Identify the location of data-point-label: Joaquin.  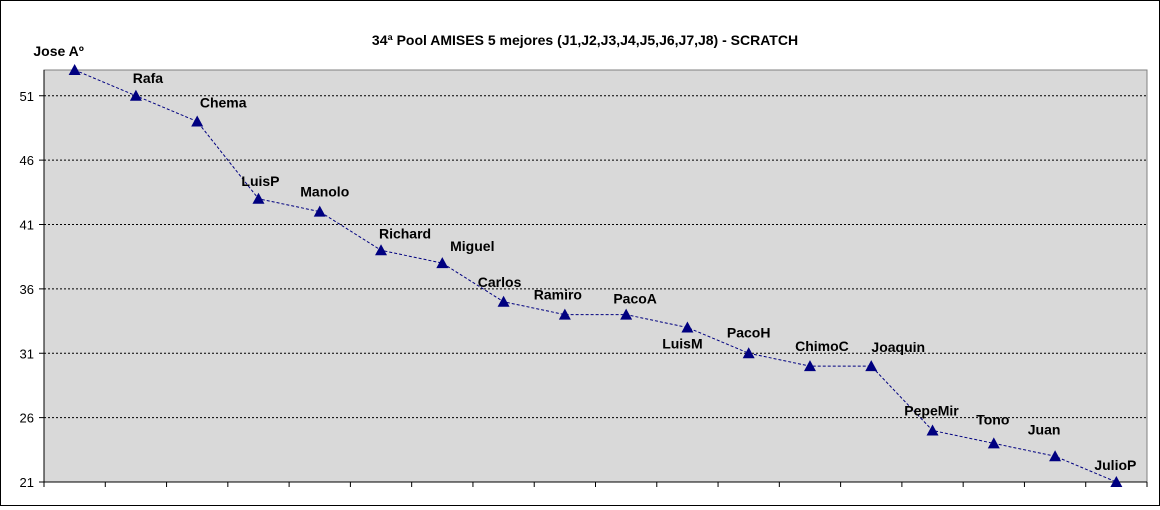
(898, 347).